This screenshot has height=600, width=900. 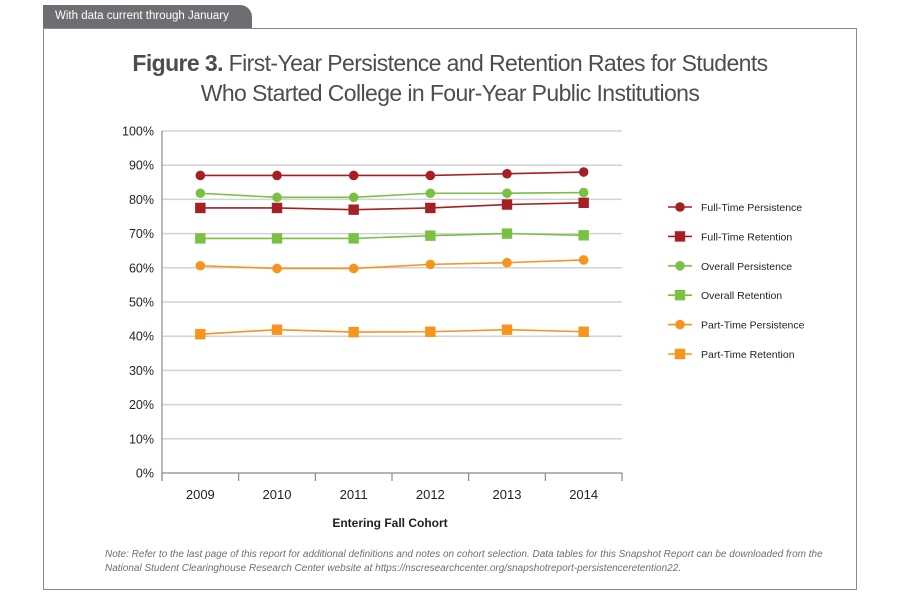 What do you see at coordinates (751, 208) in the screenshot?
I see `legend-label-full-time-persistence: Full-Time Persistence` at bounding box center [751, 208].